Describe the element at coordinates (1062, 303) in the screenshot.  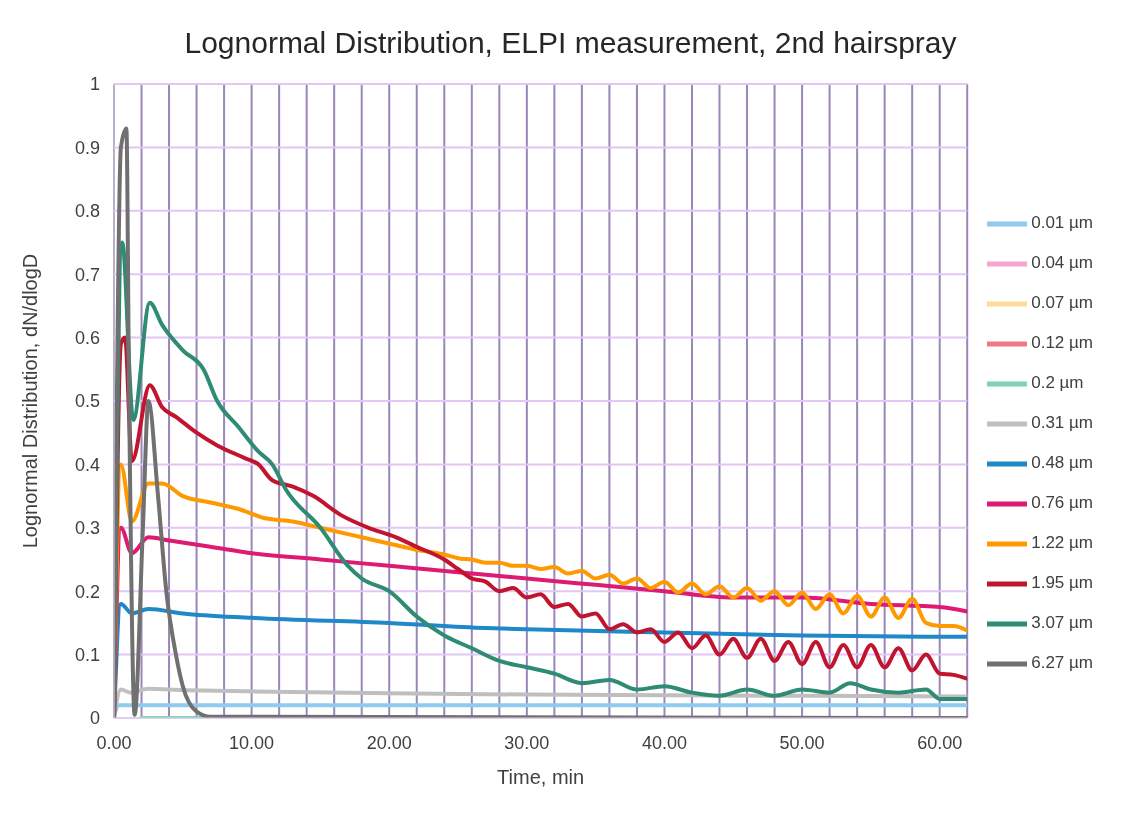
I see `legend-label: 0.07 µm` at that location.